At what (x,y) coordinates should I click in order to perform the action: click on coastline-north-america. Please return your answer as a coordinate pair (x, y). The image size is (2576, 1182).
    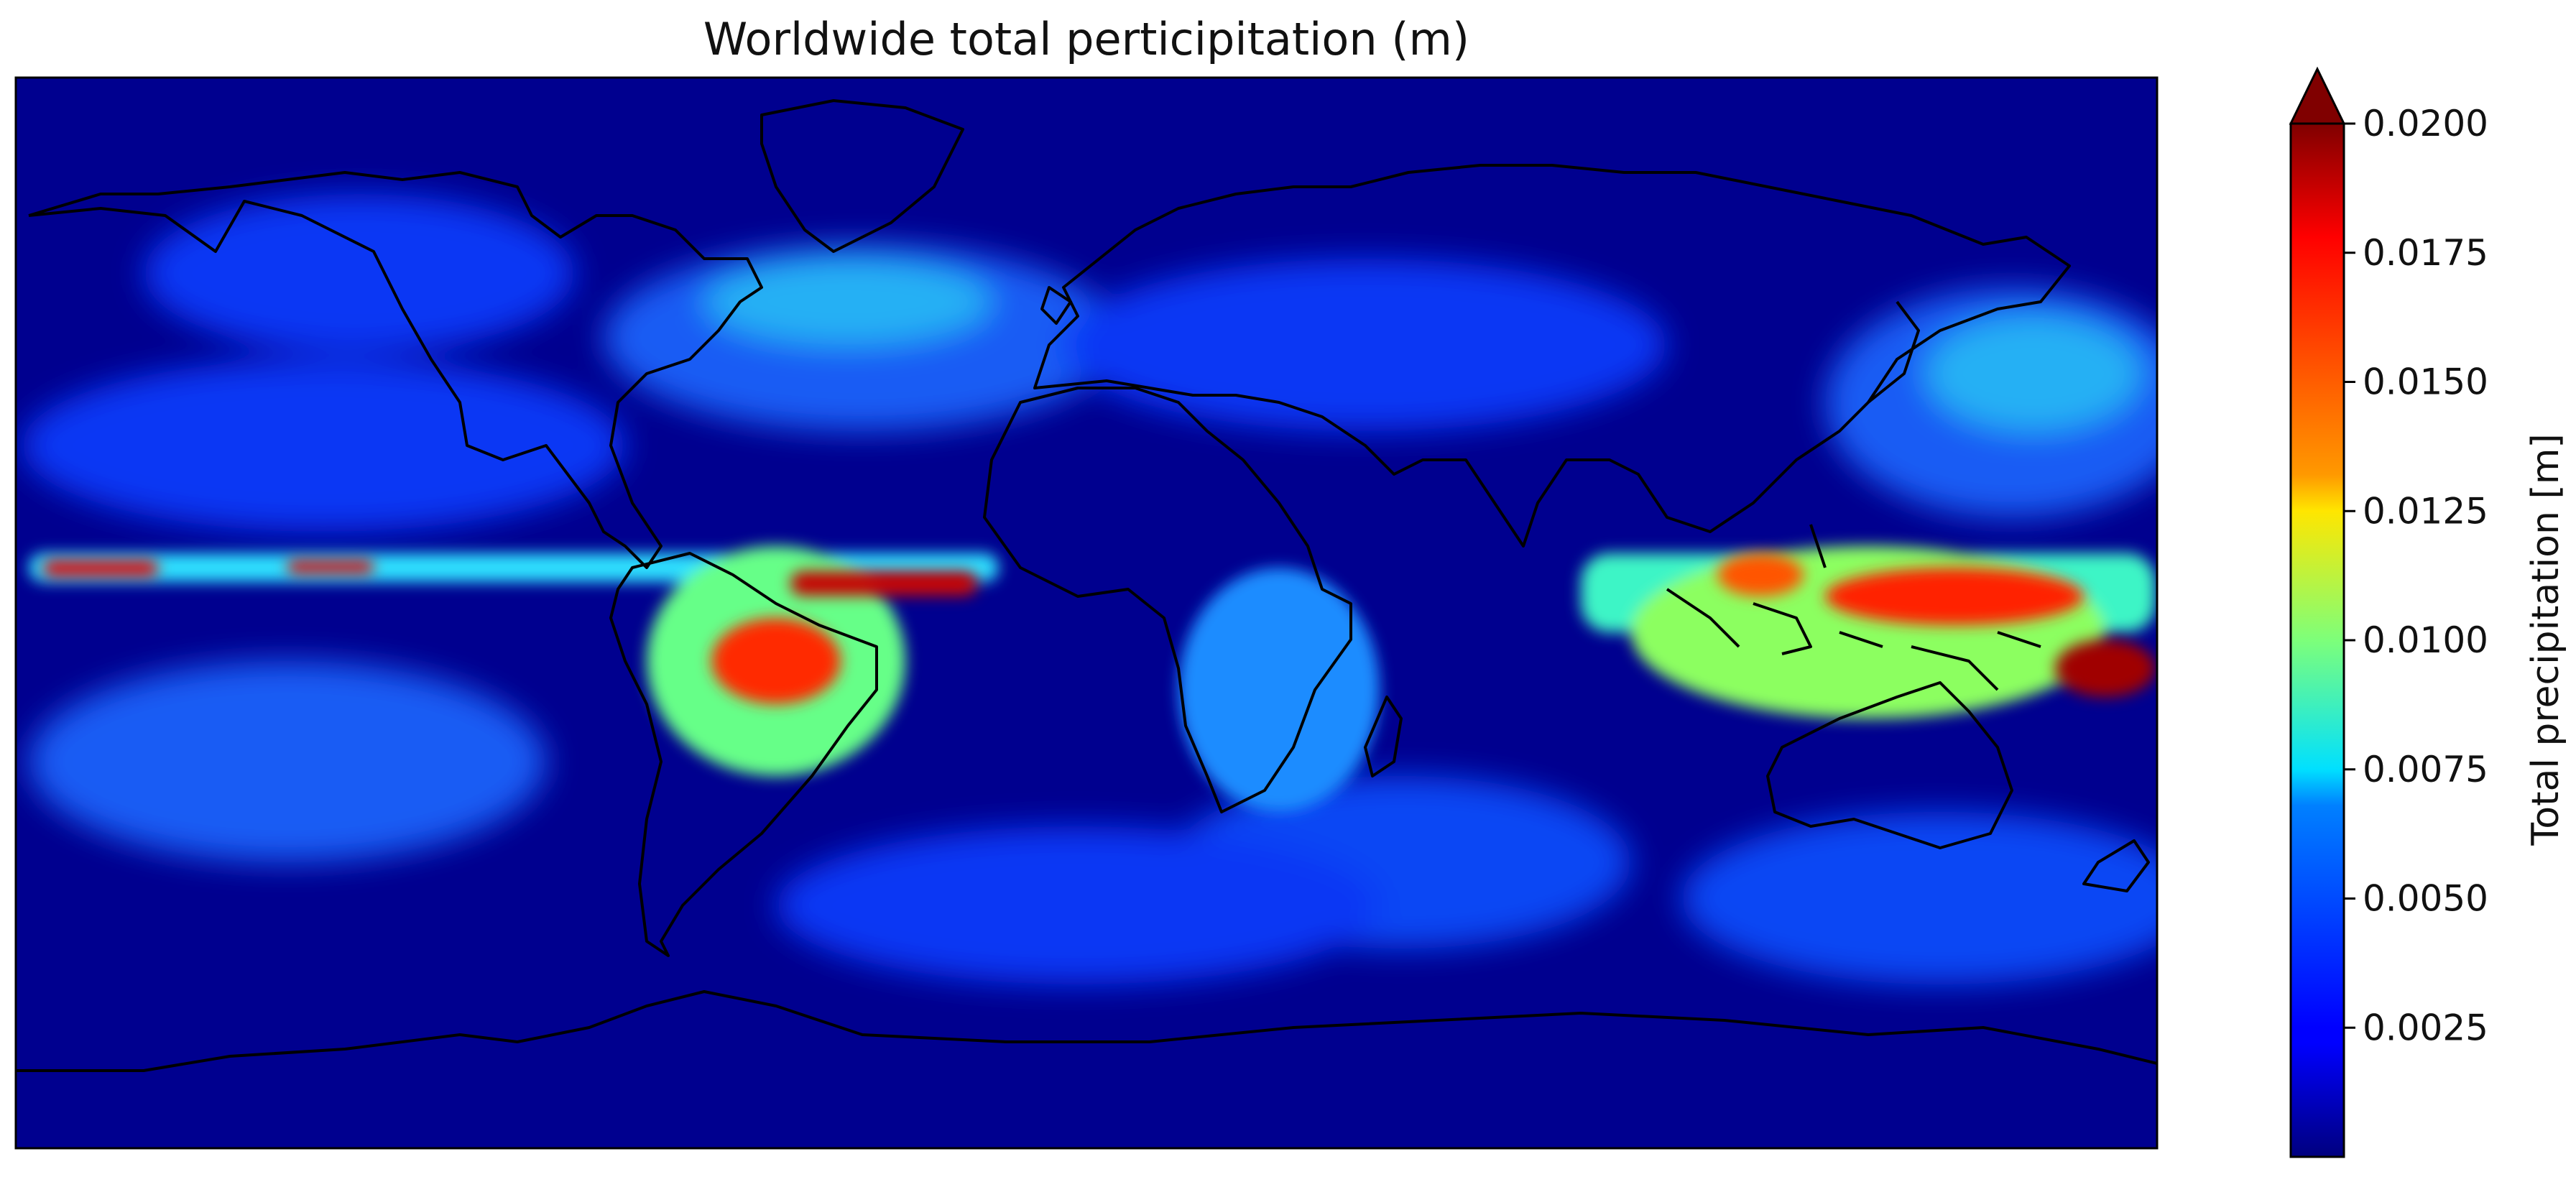
    Looking at the image, I should click on (396, 370).